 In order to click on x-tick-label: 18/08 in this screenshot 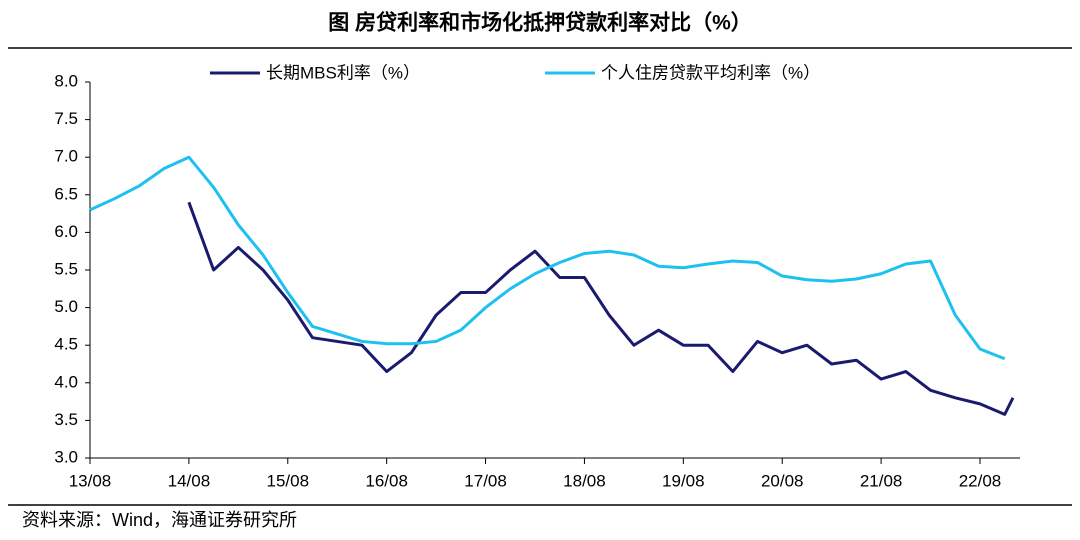, I will do `click(584, 480)`.